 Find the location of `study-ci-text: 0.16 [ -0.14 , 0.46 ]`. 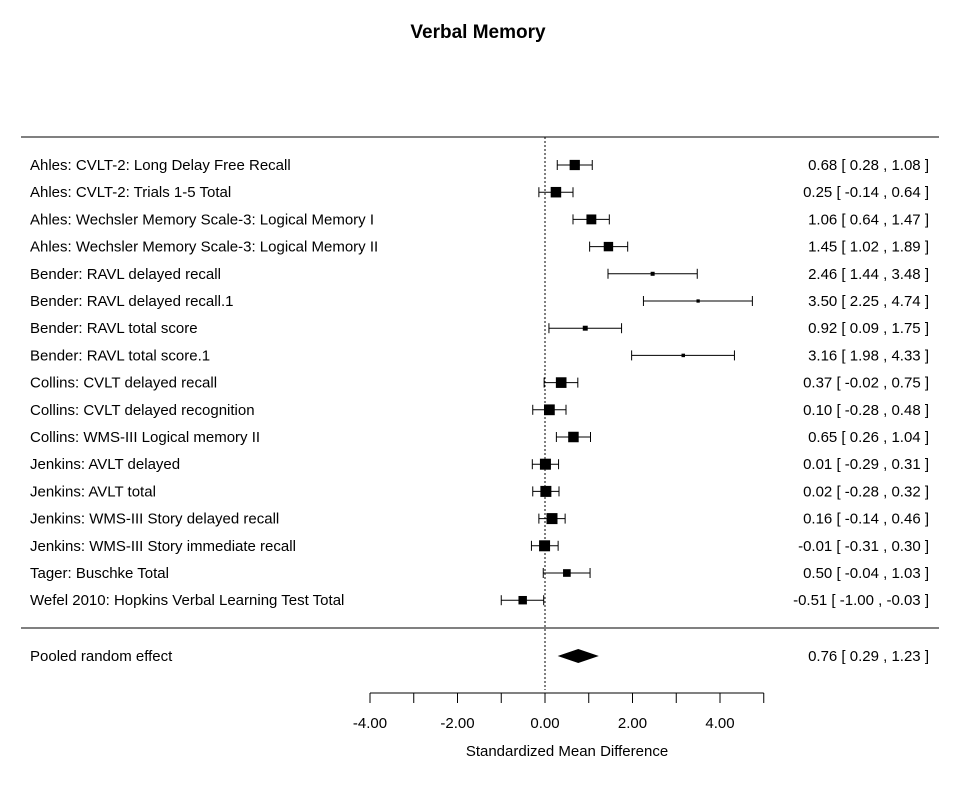

study-ci-text: 0.16 [ -0.14 , 0.46 ] is located at coordinates (866, 519).